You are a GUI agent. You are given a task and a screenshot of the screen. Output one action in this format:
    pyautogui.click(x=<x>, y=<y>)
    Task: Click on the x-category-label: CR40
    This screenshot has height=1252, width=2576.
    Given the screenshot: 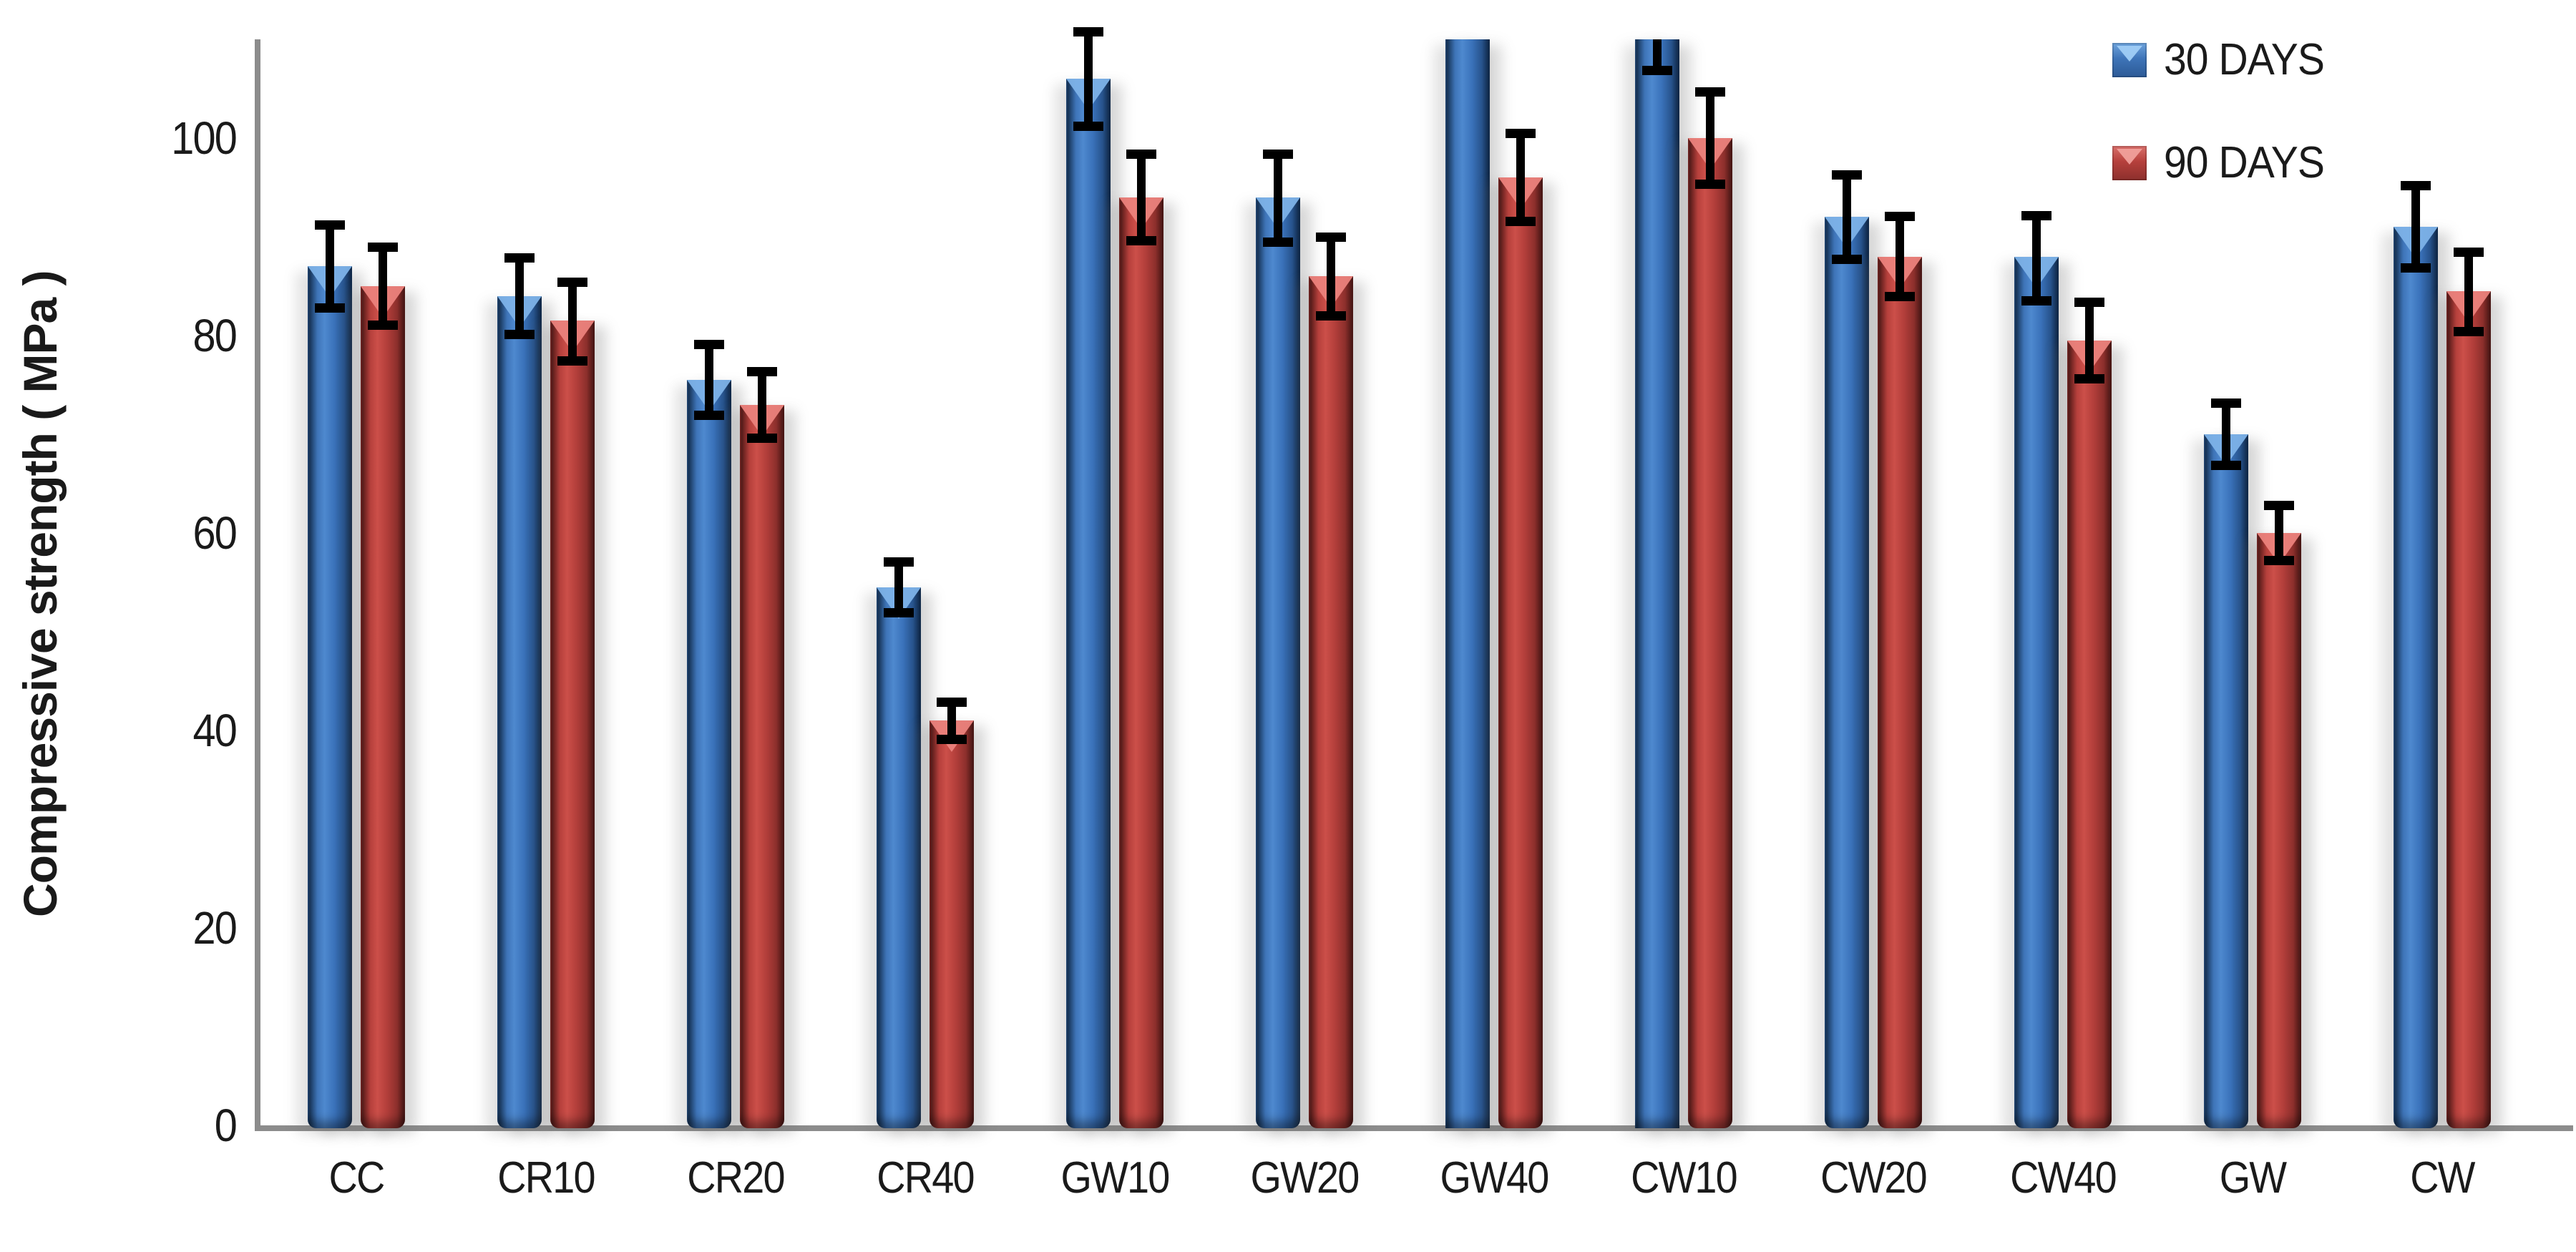 What is the action you would take?
    pyautogui.click(x=926, y=1178)
    